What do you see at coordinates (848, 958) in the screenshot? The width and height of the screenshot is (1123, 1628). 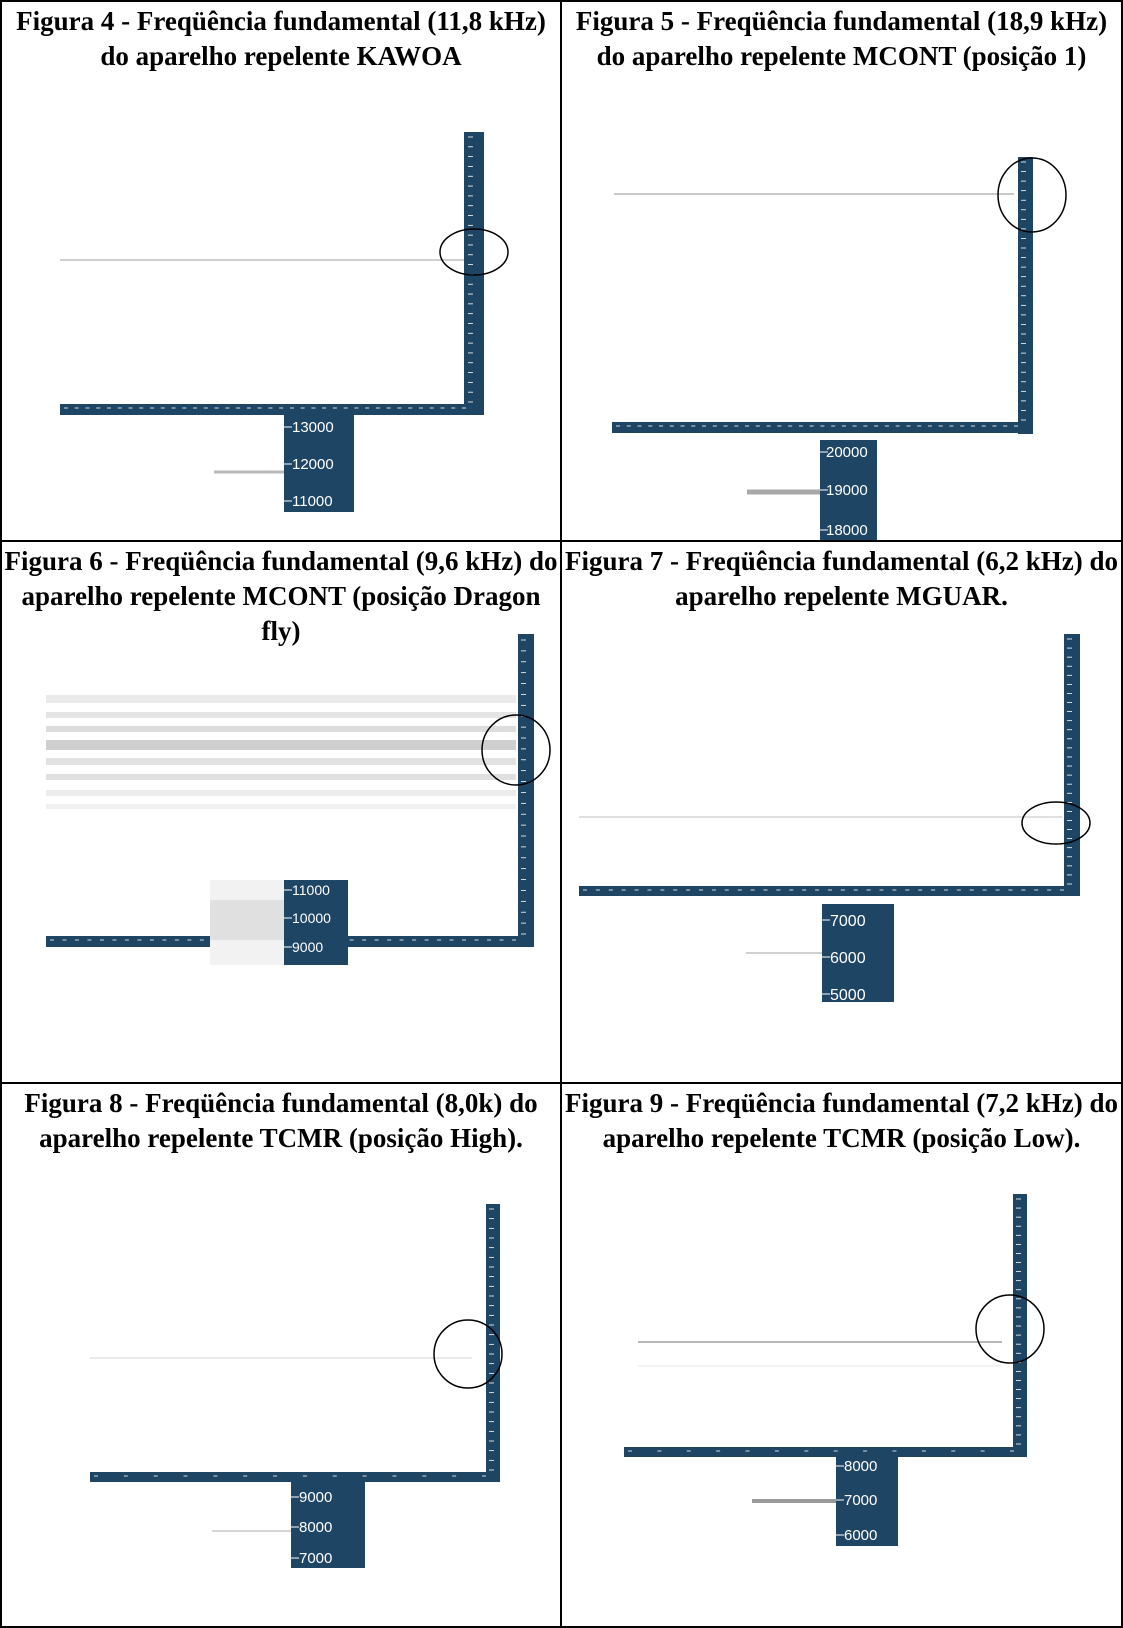 I see `figure-7-zoom-tick-1: 6000` at bounding box center [848, 958].